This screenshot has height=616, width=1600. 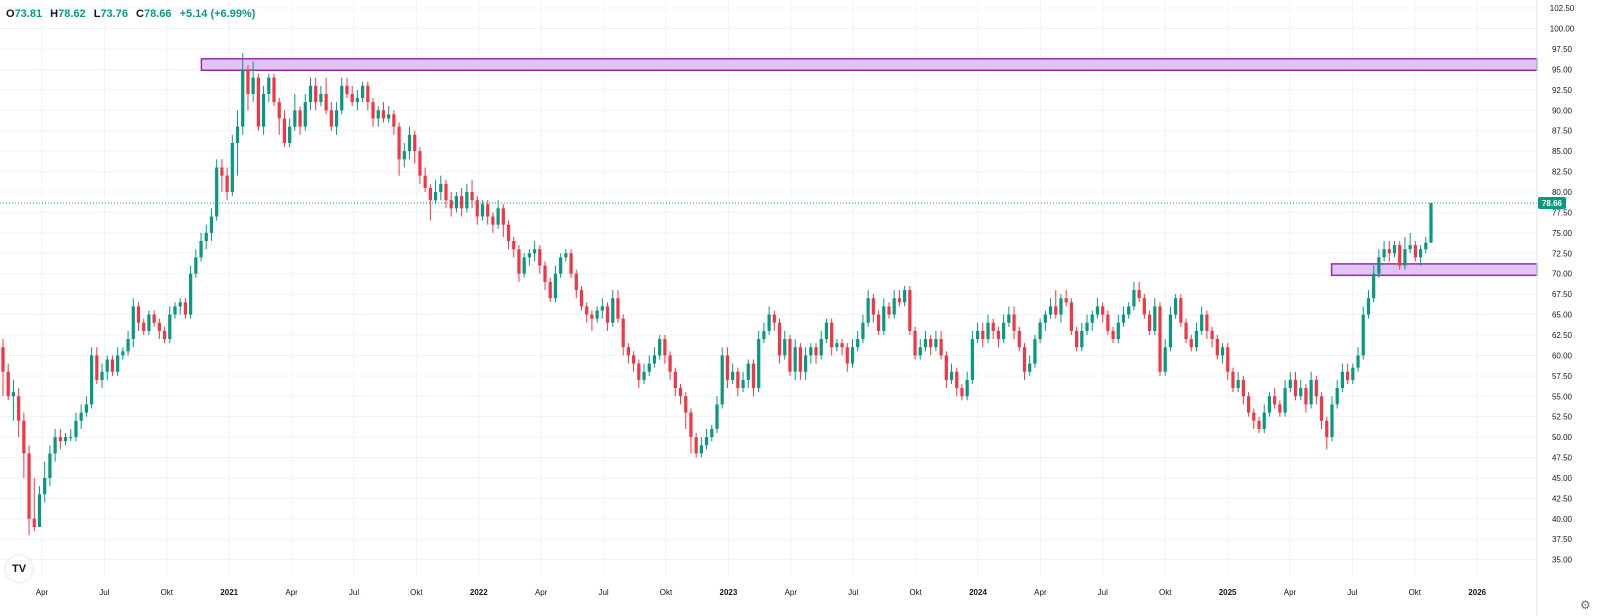 What do you see at coordinates (1585, 605) in the screenshot?
I see `gear-icon: ⚙` at bounding box center [1585, 605].